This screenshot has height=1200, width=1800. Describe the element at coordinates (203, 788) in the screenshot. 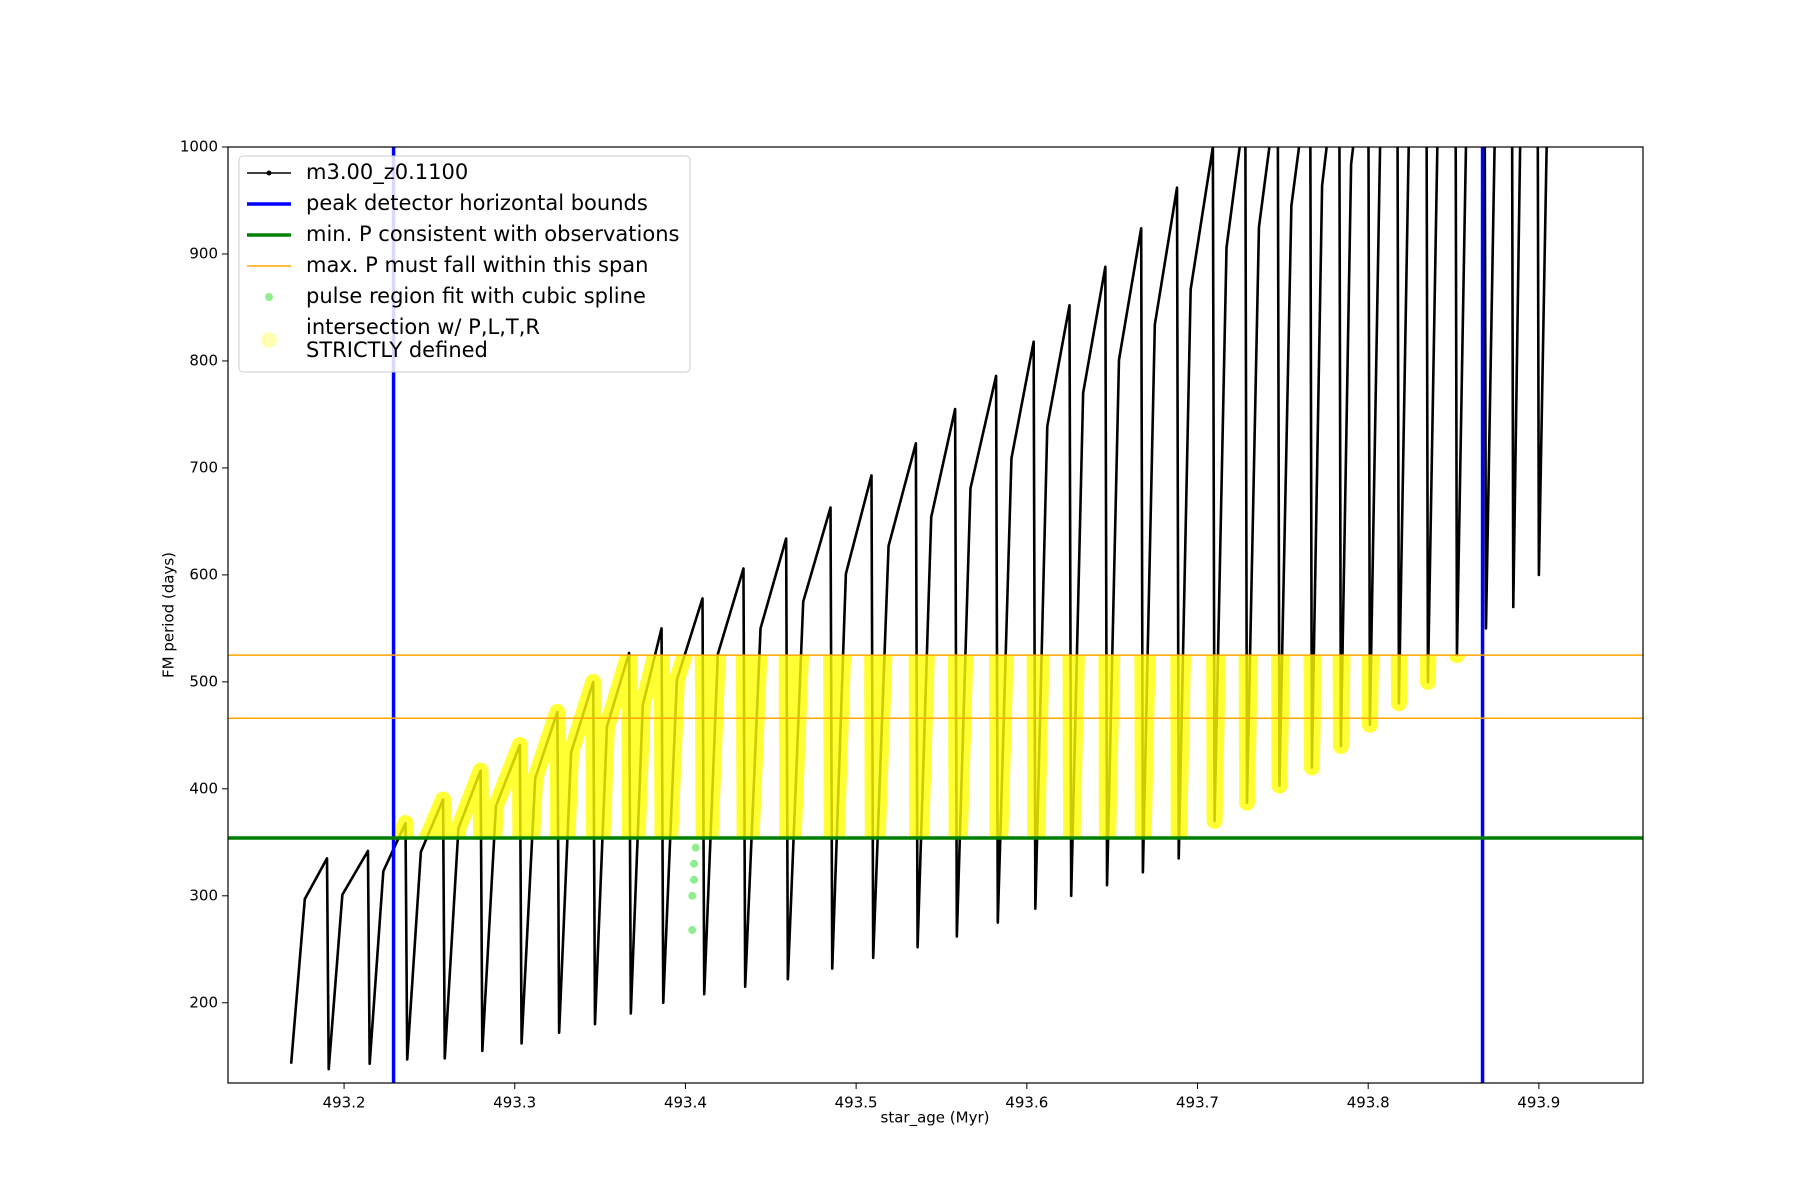

I see `y-tick-label: 400` at that location.